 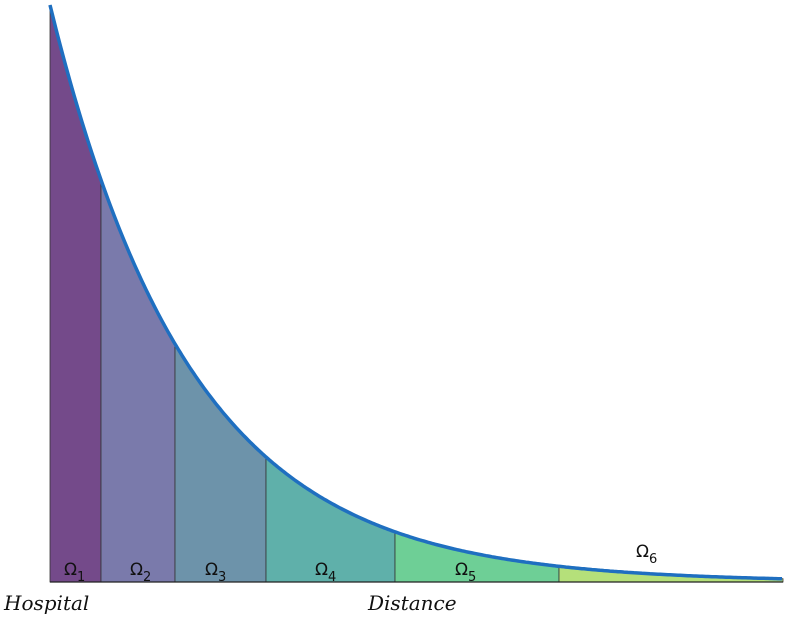 What do you see at coordinates (46, 603) in the screenshot?
I see `origin-label: Hospital` at bounding box center [46, 603].